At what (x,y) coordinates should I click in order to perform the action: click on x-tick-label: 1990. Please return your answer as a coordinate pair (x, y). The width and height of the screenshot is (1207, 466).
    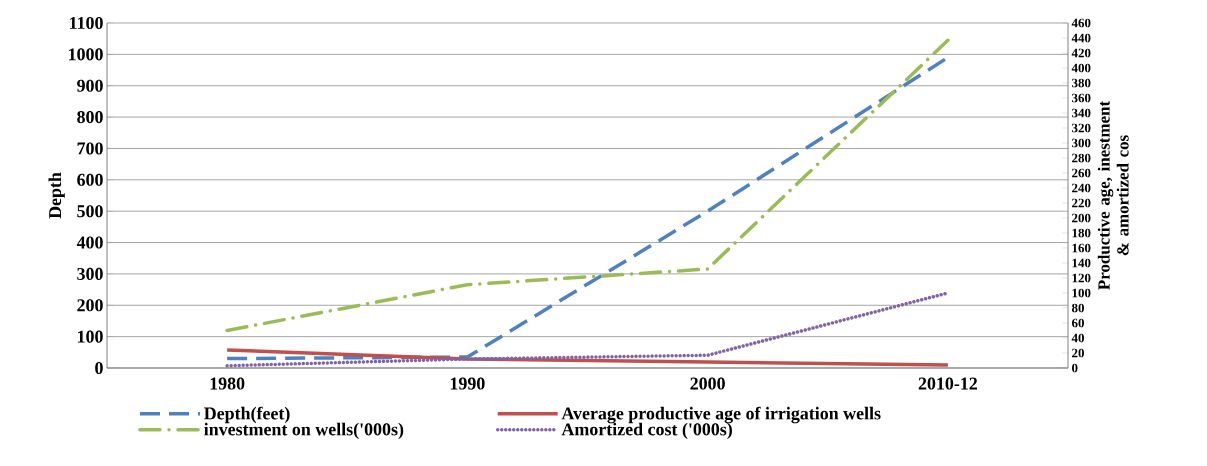
    Looking at the image, I should click on (467, 383).